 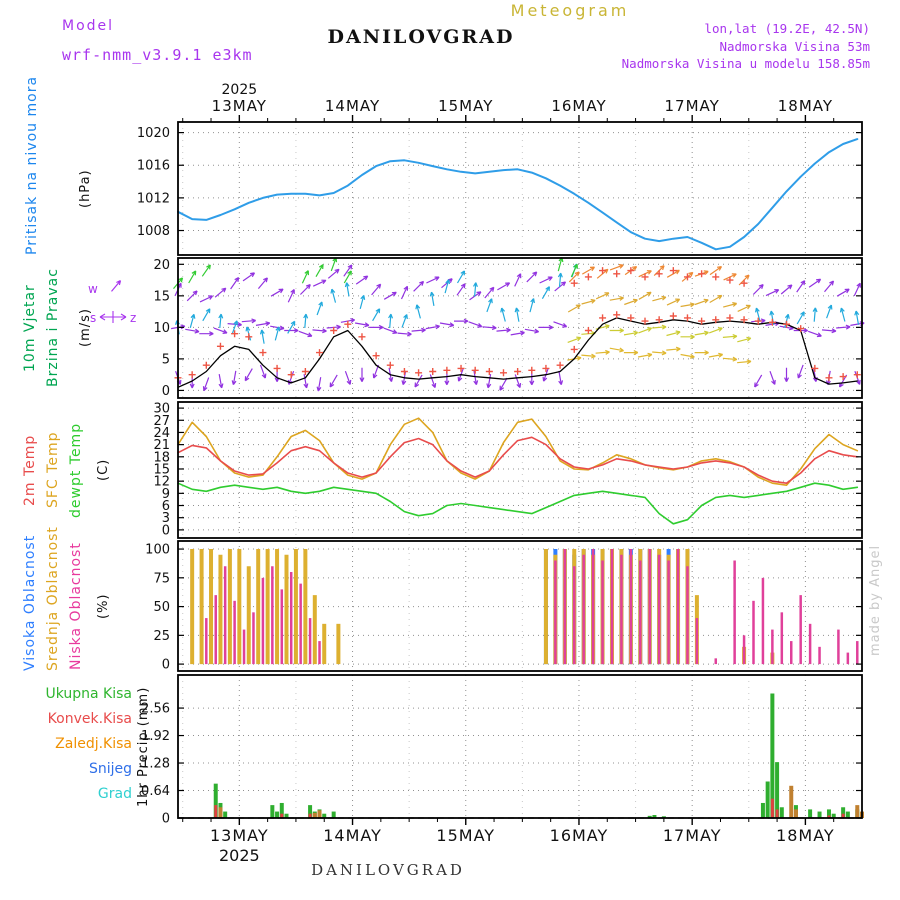 What do you see at coordinates (53, 470) in the screenshot?
I see `ylabel-temp-sfc: SFC Temp` at bounding box center [53, 470].